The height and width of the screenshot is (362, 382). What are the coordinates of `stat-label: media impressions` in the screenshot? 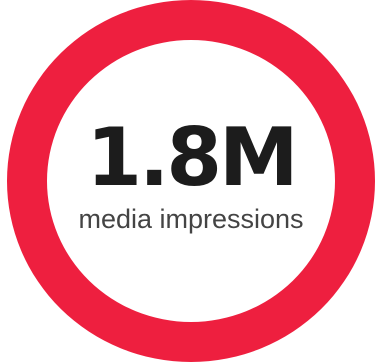 It's located at (191, 219).